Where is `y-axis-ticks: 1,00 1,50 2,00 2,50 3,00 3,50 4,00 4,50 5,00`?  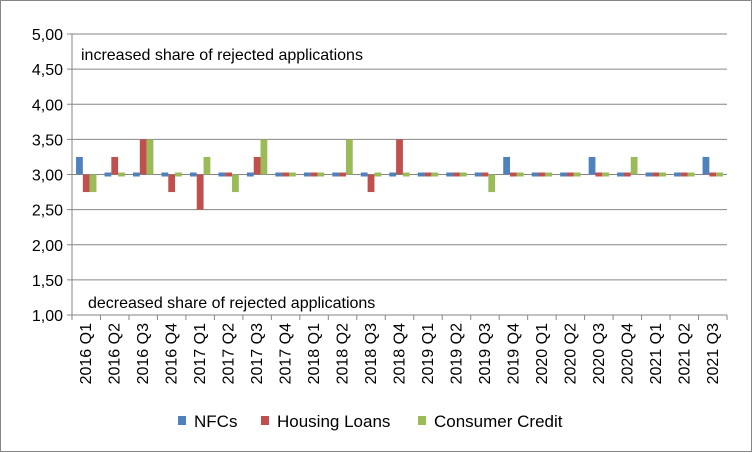
y-axis-ticks: 1,00 1,50 2,00 2,50 3,00 3,50 4,00 4,50 5,00 is located at coordinates (52, 176).